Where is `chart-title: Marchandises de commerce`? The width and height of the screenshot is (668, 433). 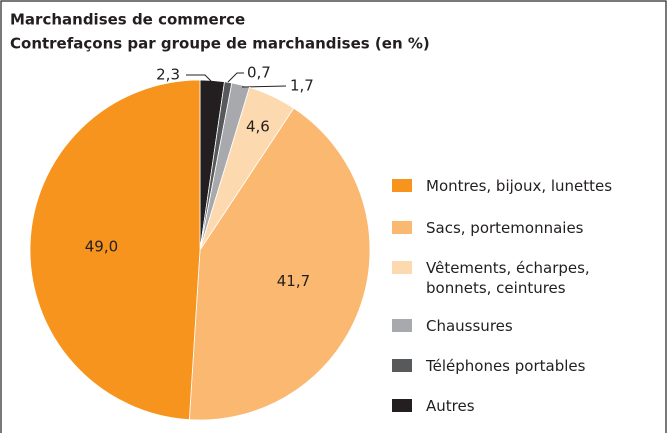
chart-title: Marchandises de commerce is located at coordinates (127, 20).